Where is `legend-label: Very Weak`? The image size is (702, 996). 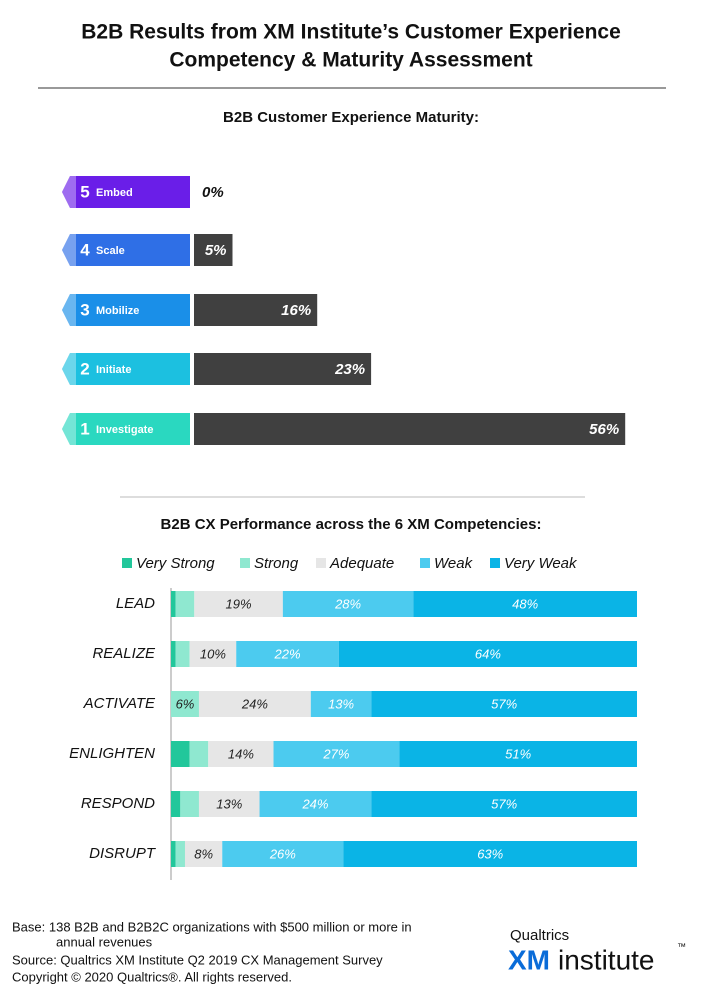
legend-label: Very Weak is located at coordinates (541, 563).